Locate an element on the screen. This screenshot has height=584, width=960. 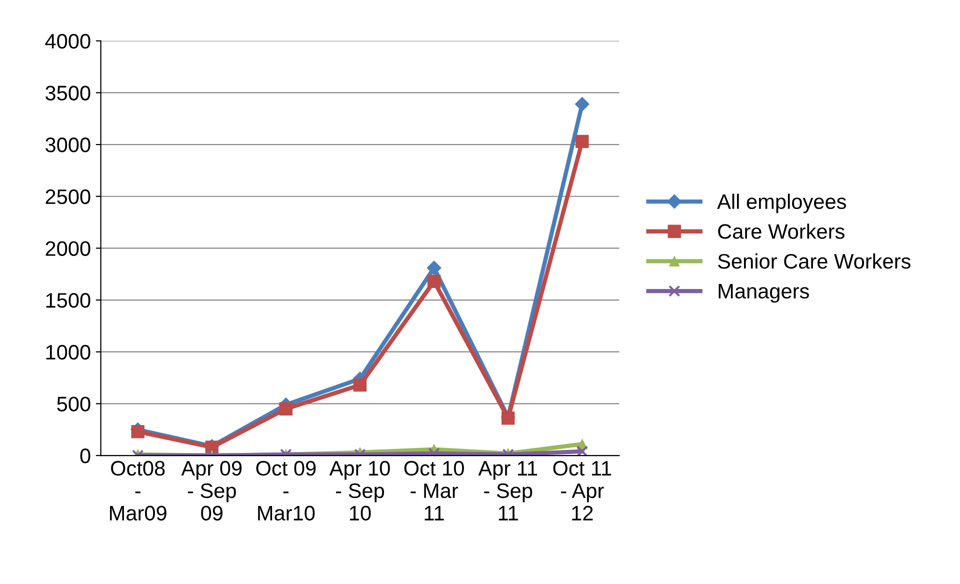
x-tick-label: Oct 10 - Mar 11 is located at coordinates (434, 490).